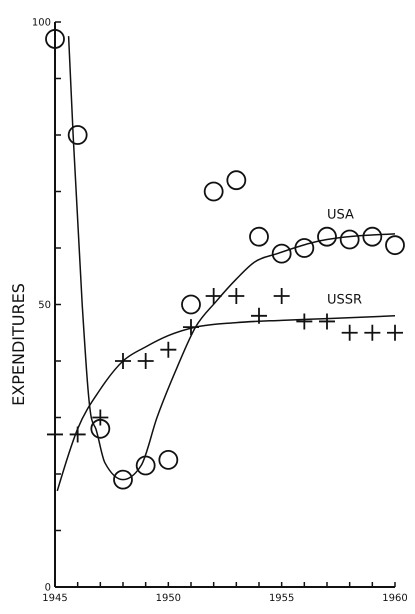 The width and height of the screenshot is (415, 614). What do you see at coordinates (169, 598) in the screenshot?
I see `x-tick-label: 1950` at bounding box center [169, 598].